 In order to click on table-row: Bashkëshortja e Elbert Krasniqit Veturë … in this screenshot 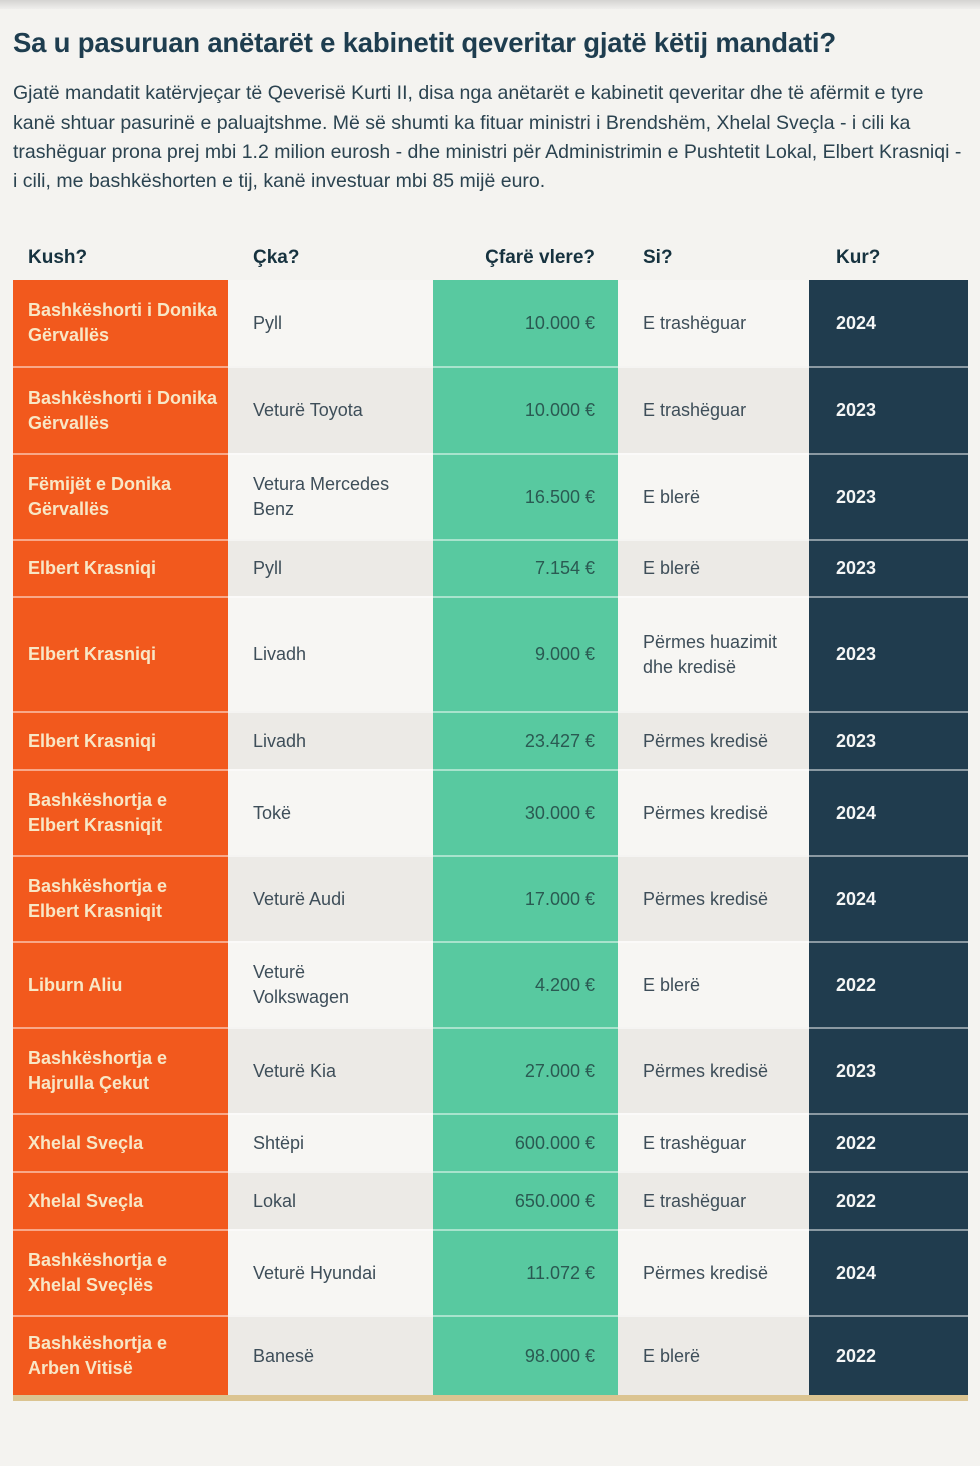, I will do `click(490, 898)`.